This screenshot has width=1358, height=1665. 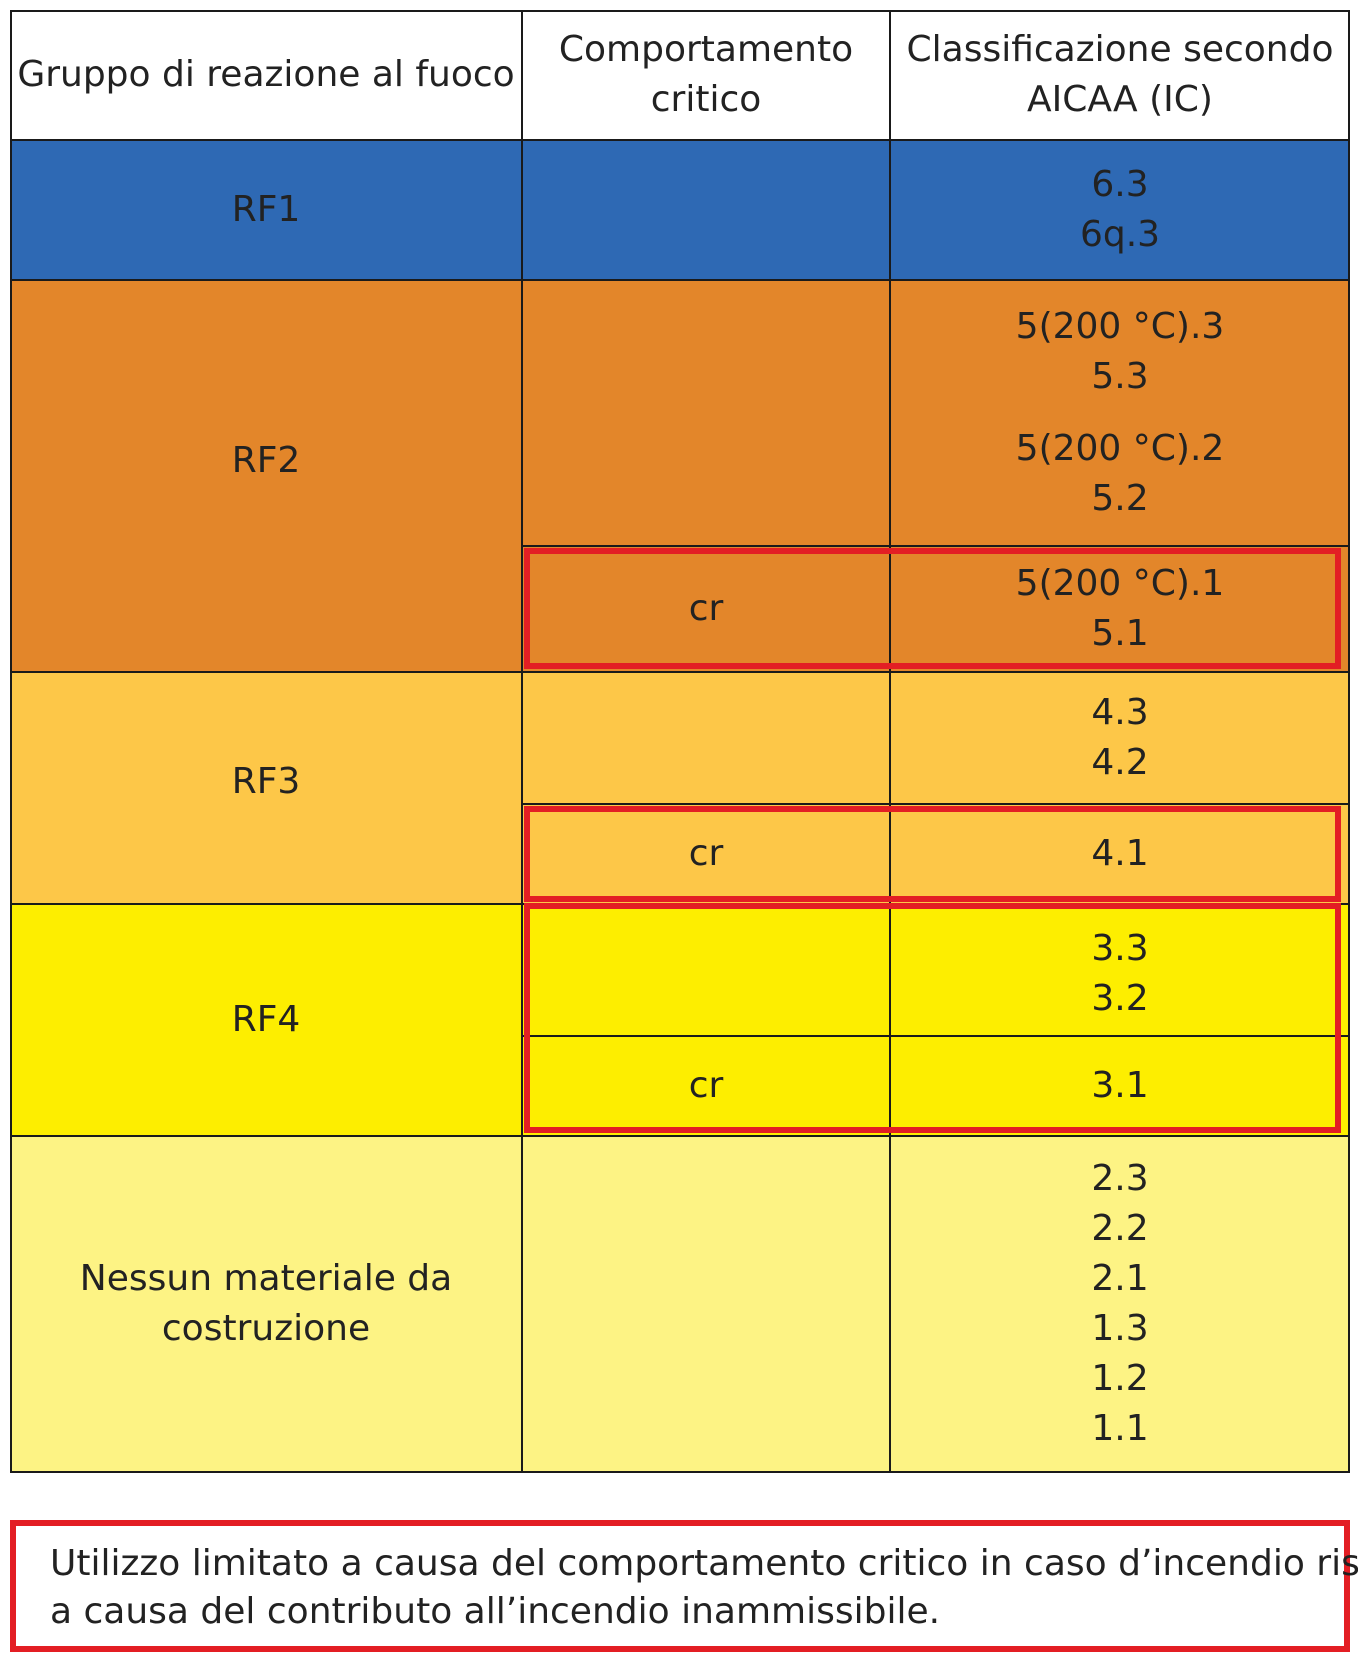 I want to click on rf2-behavior-cell, so click(x=706, y=413).